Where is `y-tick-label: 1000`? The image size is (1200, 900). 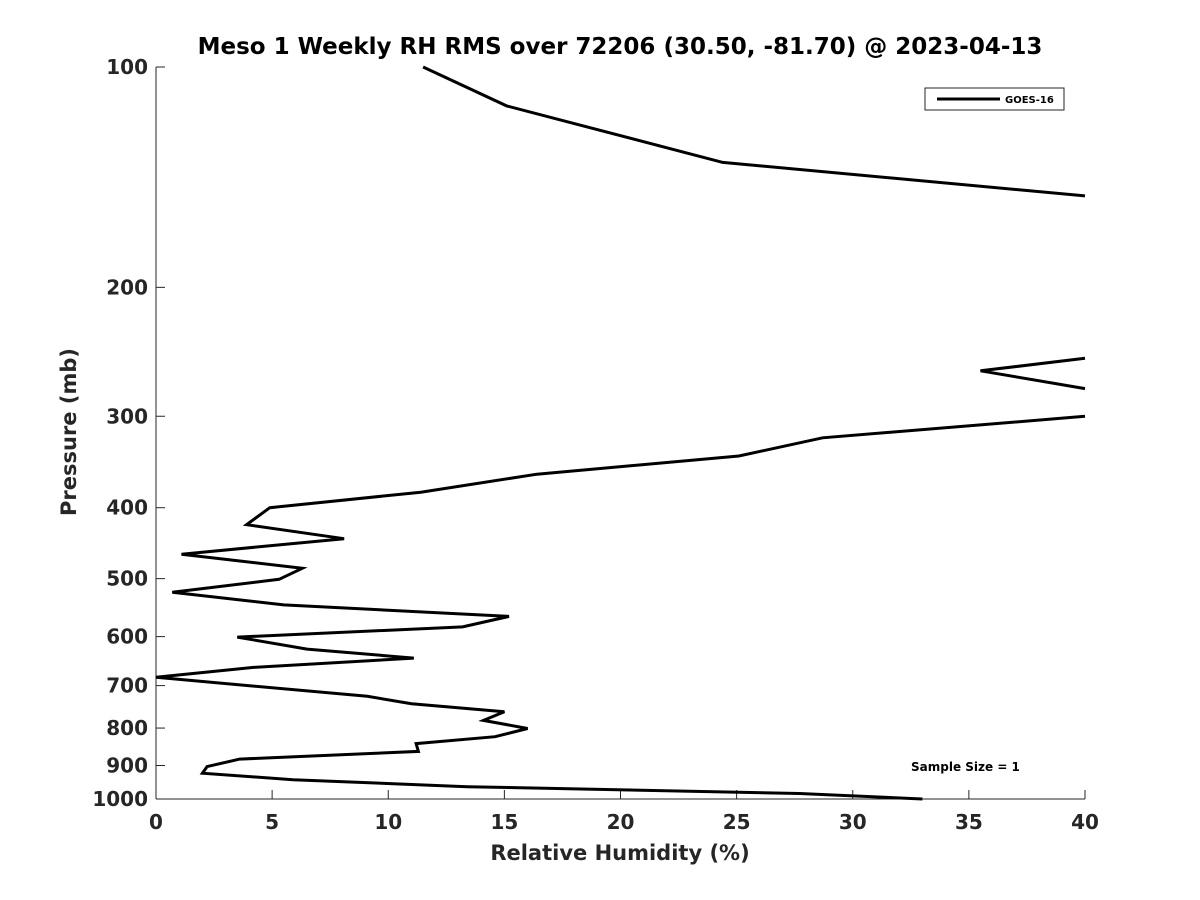
y-tick-label: 1000 is located at coordinates (120, 799).